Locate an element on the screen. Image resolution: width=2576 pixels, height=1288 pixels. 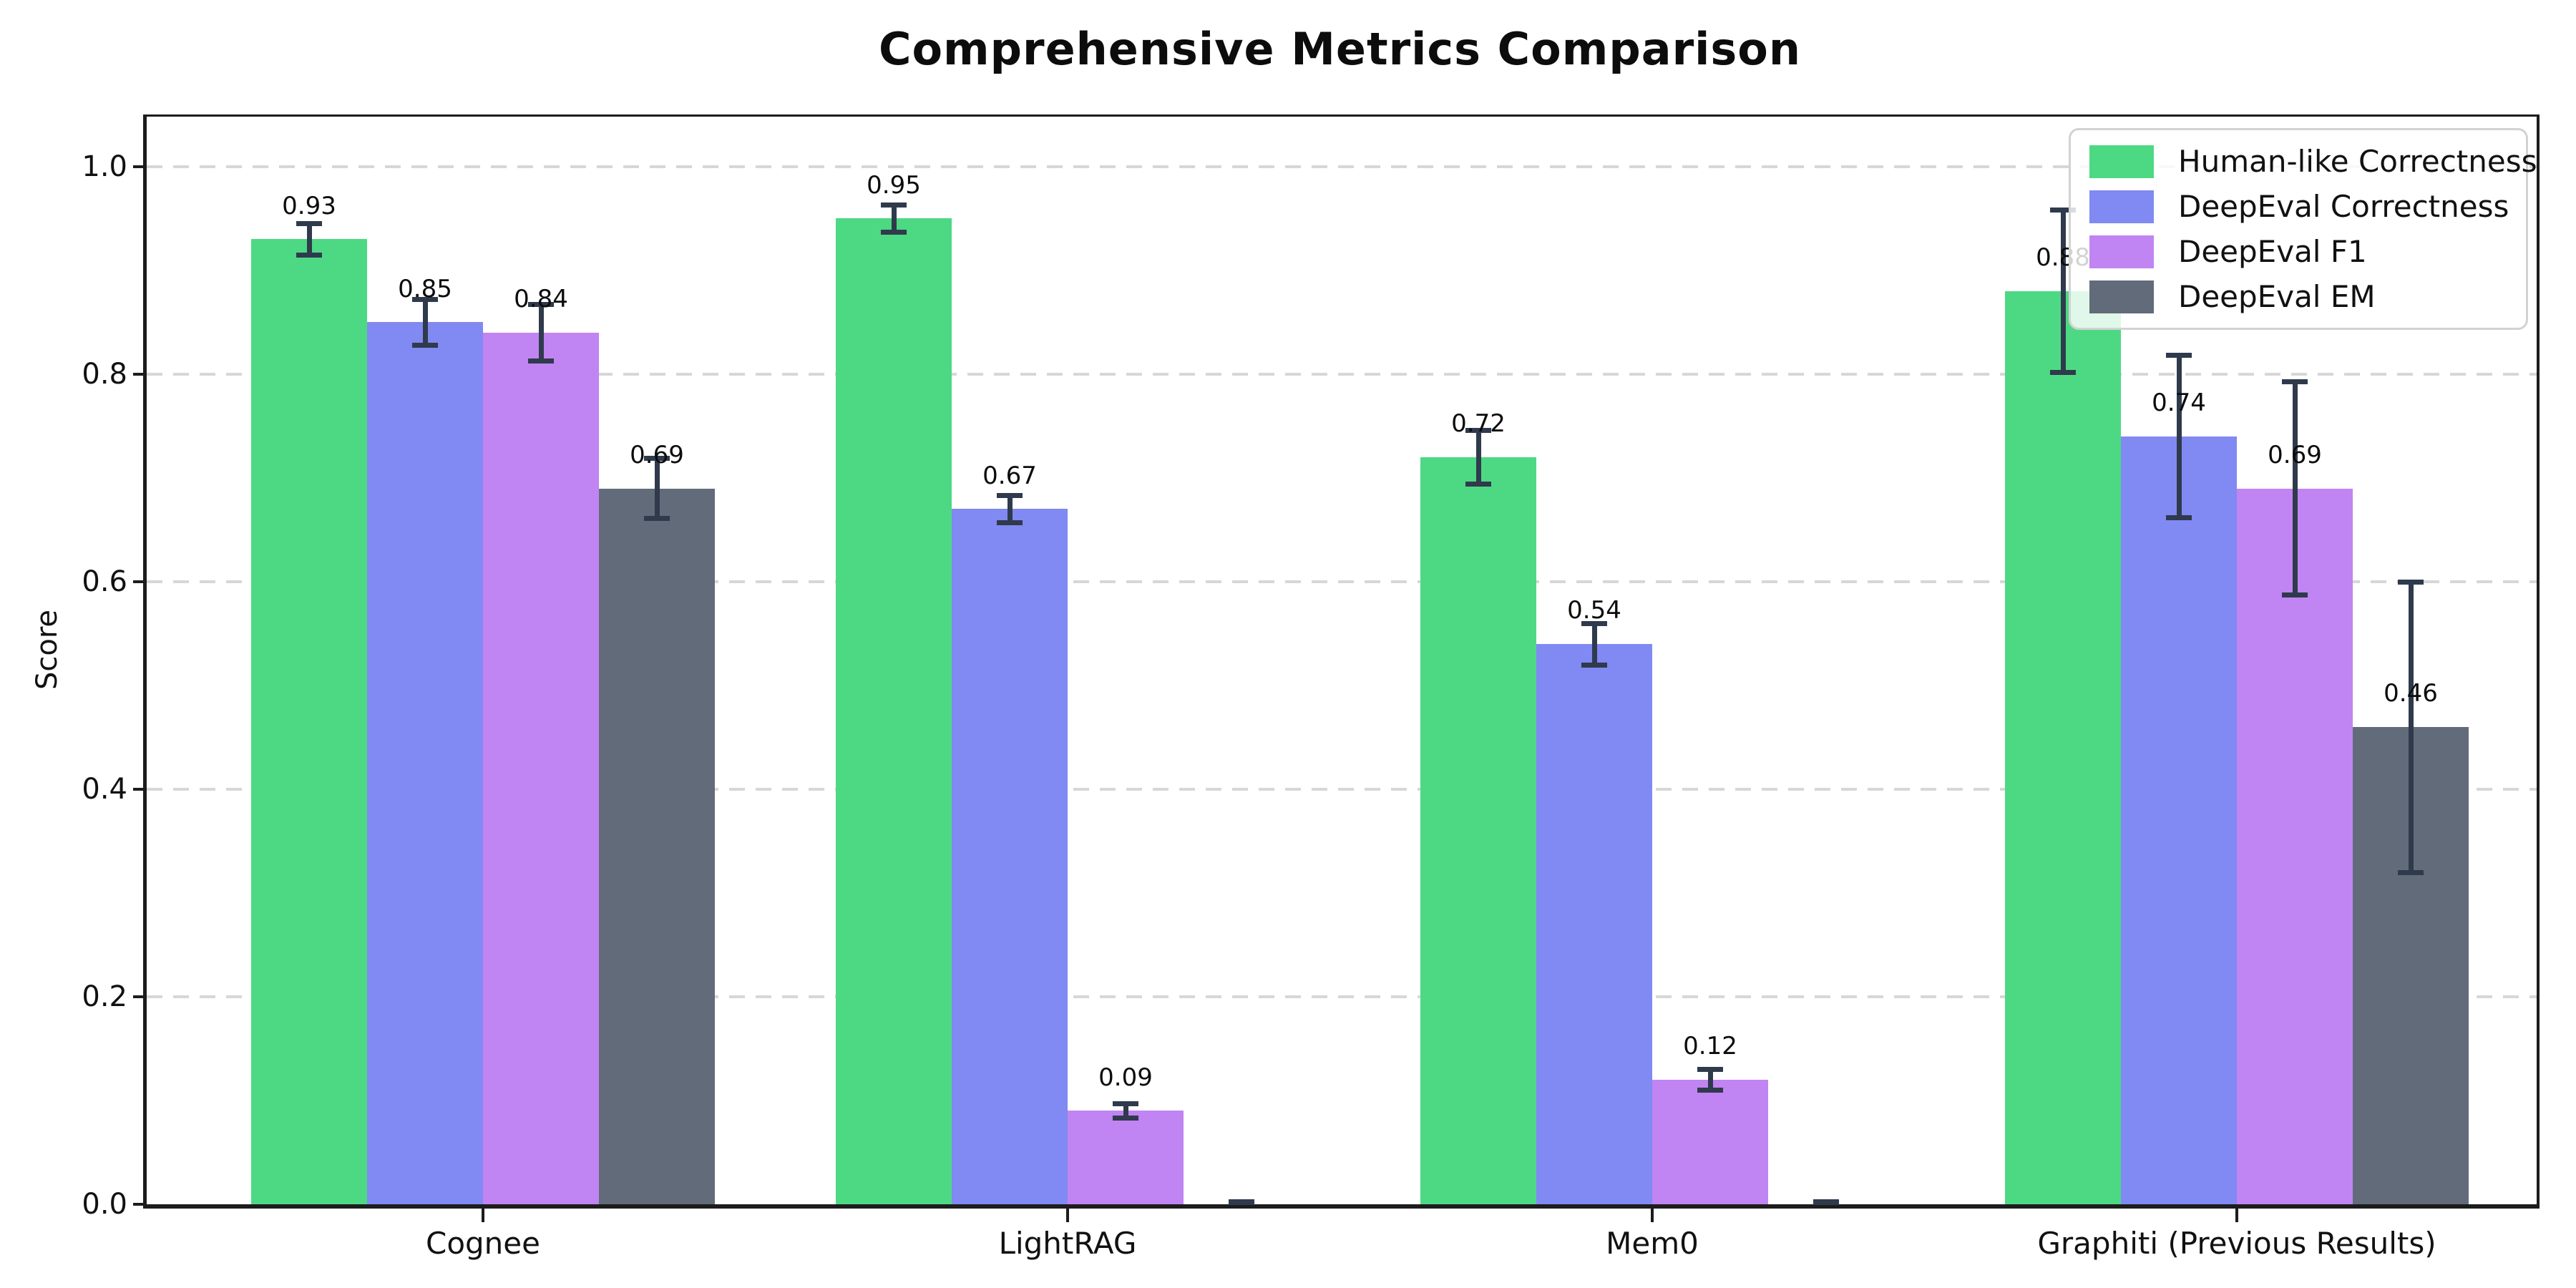
bar-human-like-correctness-cognee is located at coordinates (309, 721).